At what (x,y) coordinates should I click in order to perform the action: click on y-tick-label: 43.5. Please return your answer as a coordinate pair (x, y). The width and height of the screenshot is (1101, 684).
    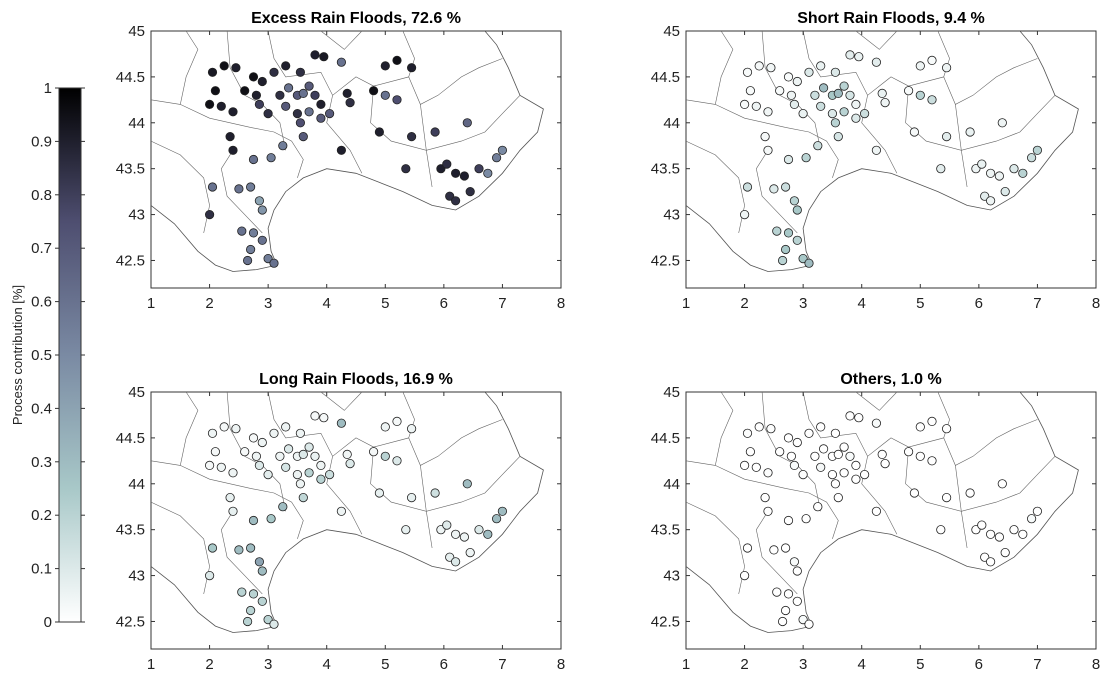
    Looking at the image, I should click on (665, 169).